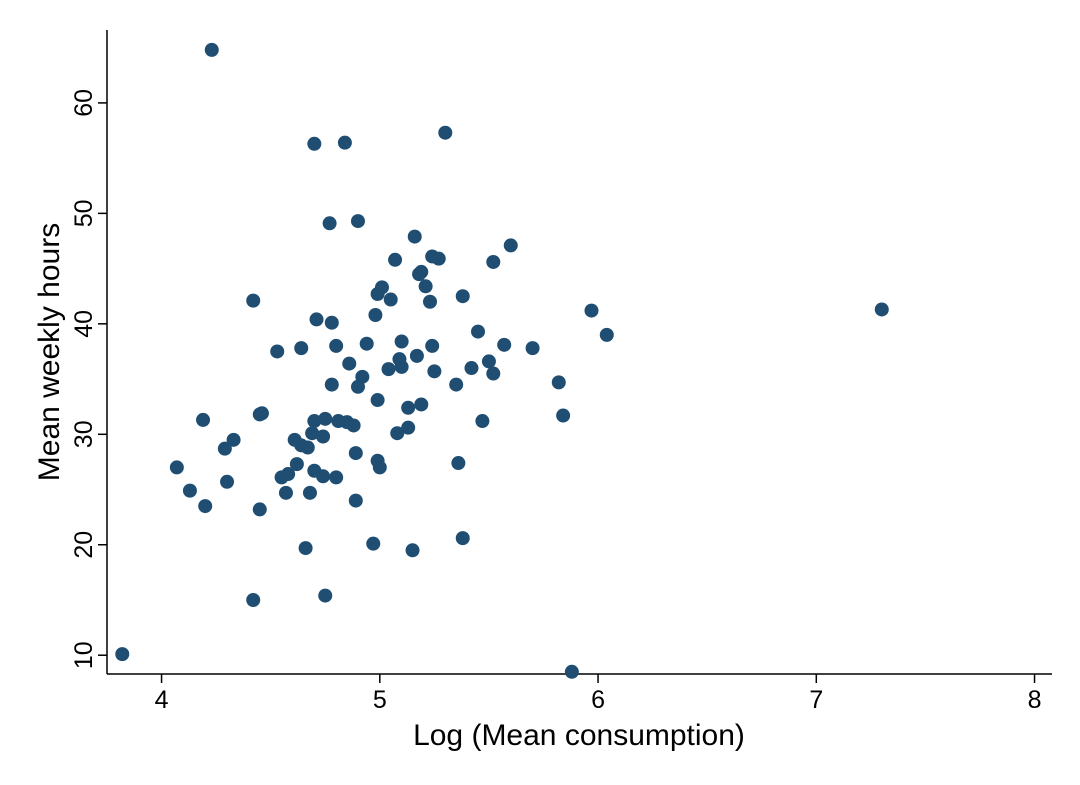 Image resolution: width=1080 pixels, height=785 pixels. What do you see at coordinates (84, 434) in the screenshot?
I see `y-tick-label: 30` at bounding box center [84, 434].